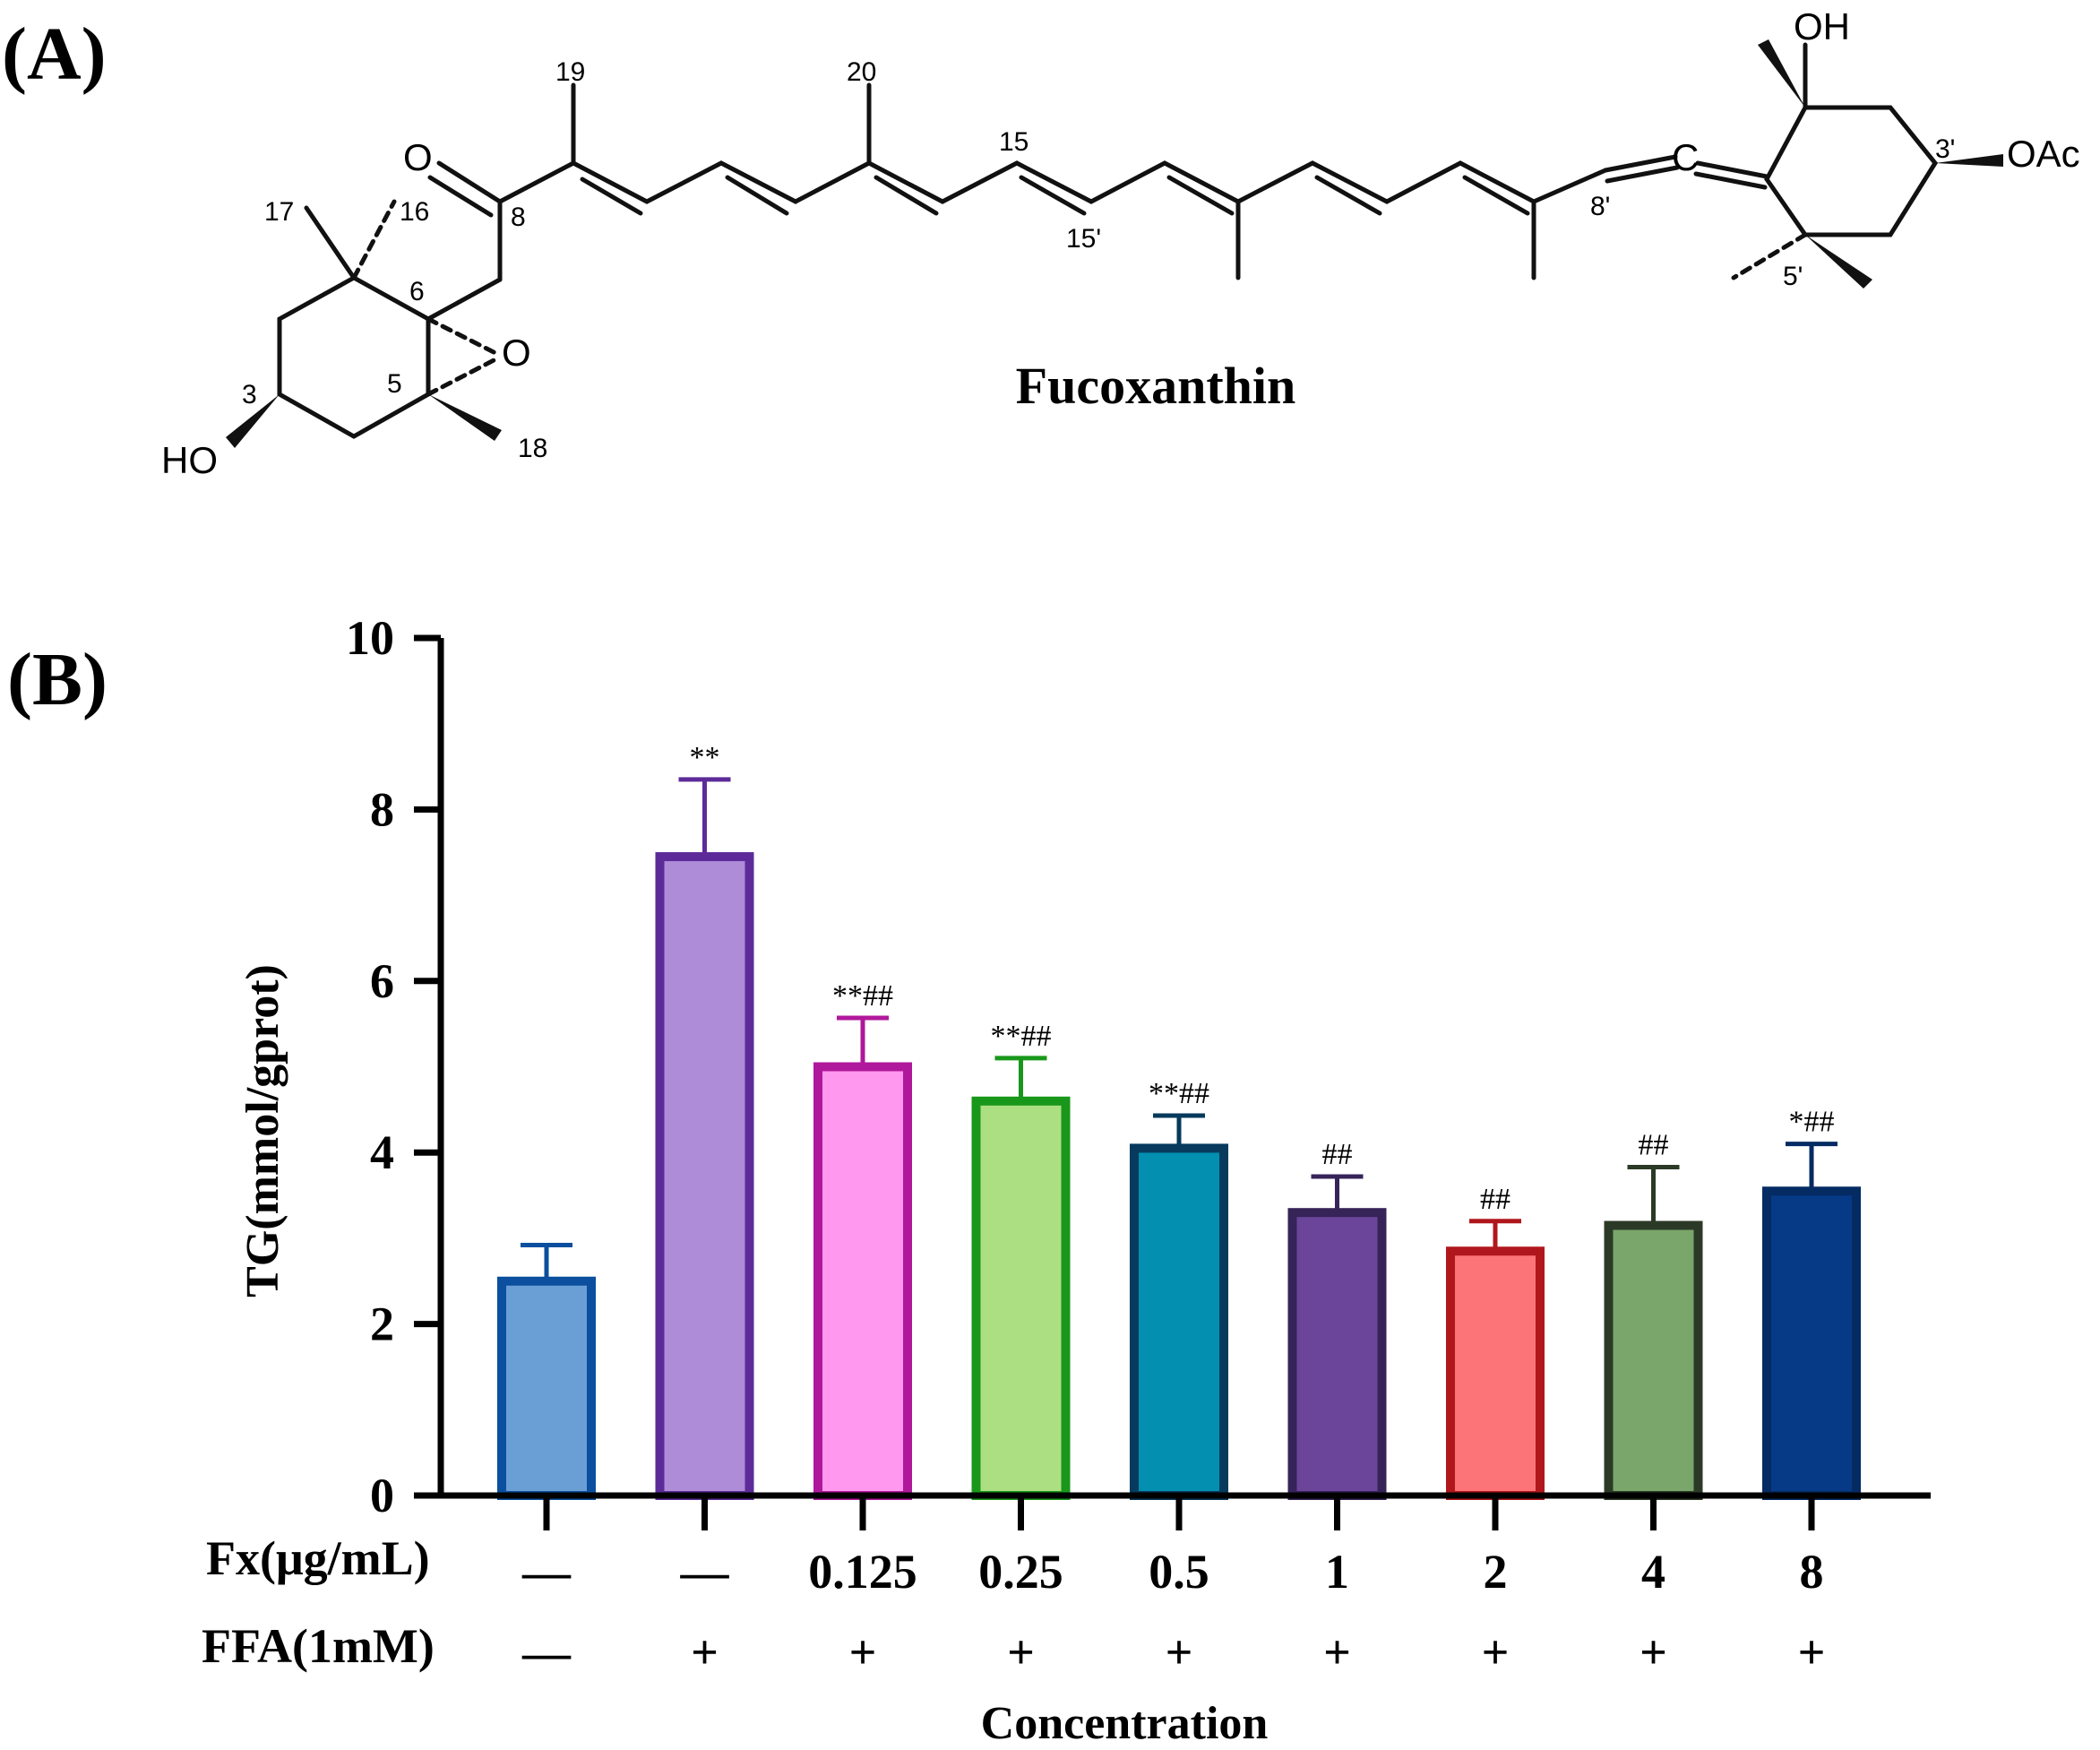  What do you see at coordinates (382, 981) in the screenshot?
I see `y-tick-label: 6` at bounding box center [382, 981].